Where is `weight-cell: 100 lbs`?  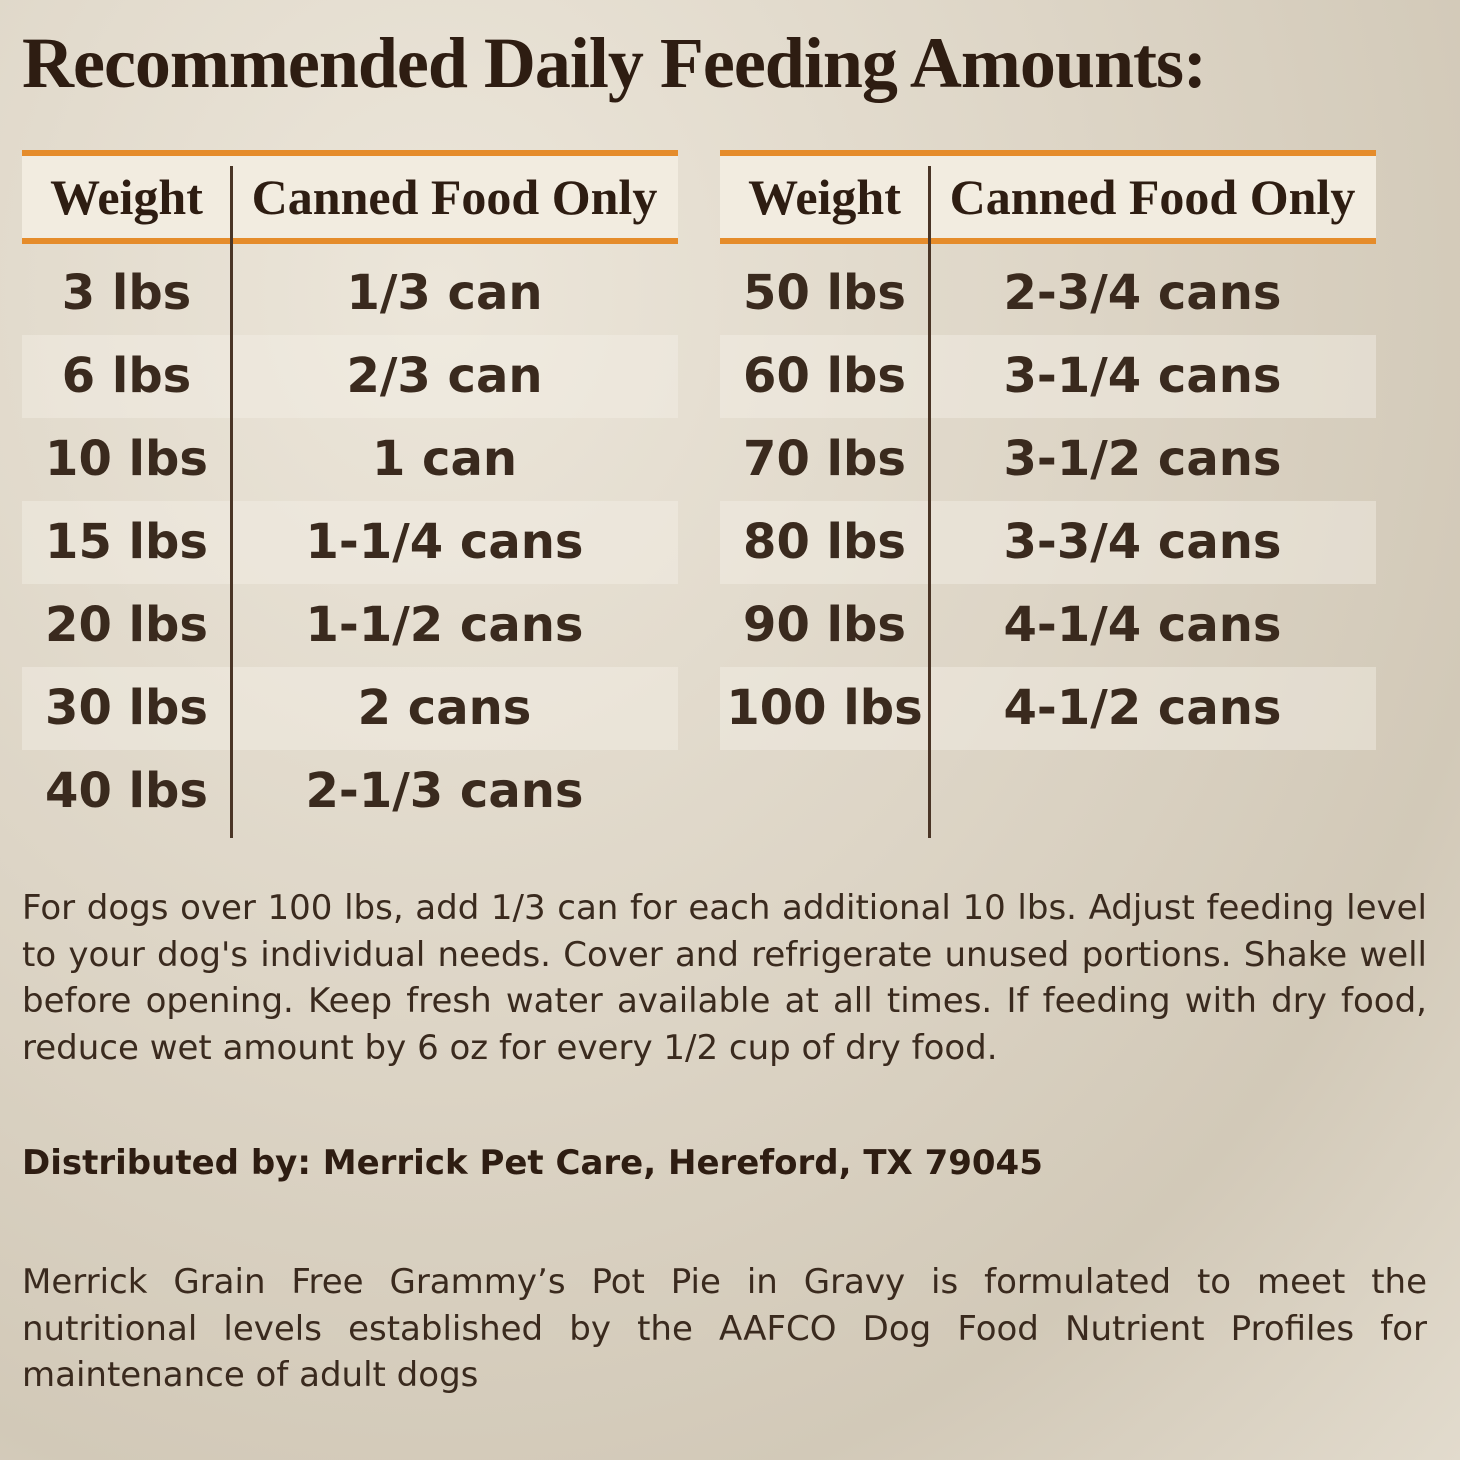 weight-cell: 100 lbs is located at coordinates (824, 708).